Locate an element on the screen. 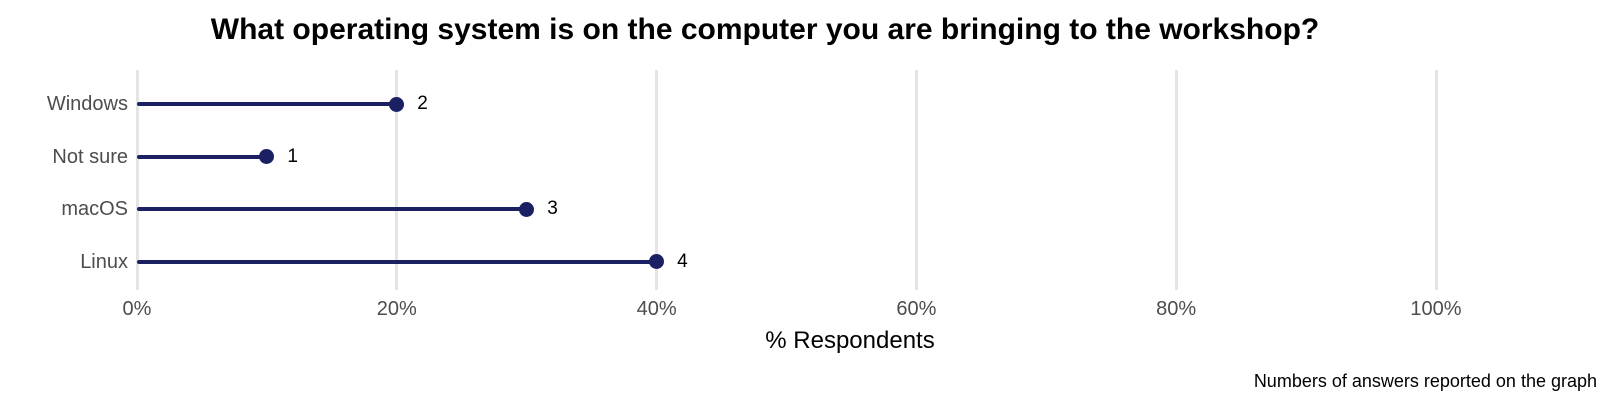  gridline-20% is located at coordinates (397, 180).